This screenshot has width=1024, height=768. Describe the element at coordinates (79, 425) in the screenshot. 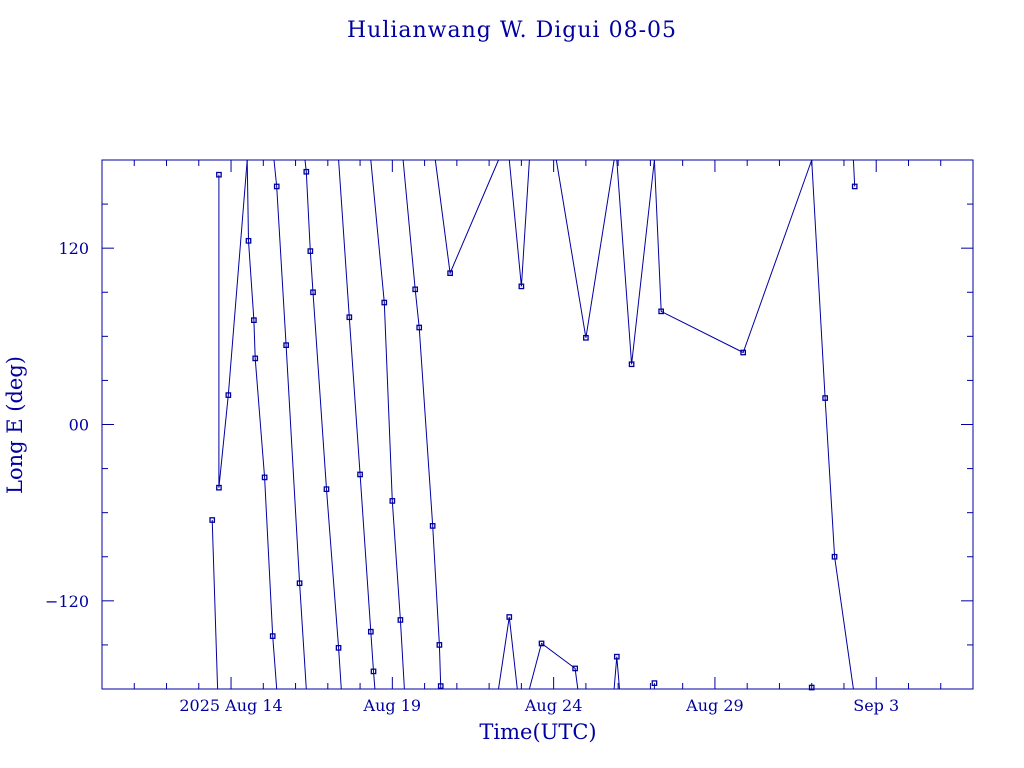

I see `y-tick-label: 00` at that location.